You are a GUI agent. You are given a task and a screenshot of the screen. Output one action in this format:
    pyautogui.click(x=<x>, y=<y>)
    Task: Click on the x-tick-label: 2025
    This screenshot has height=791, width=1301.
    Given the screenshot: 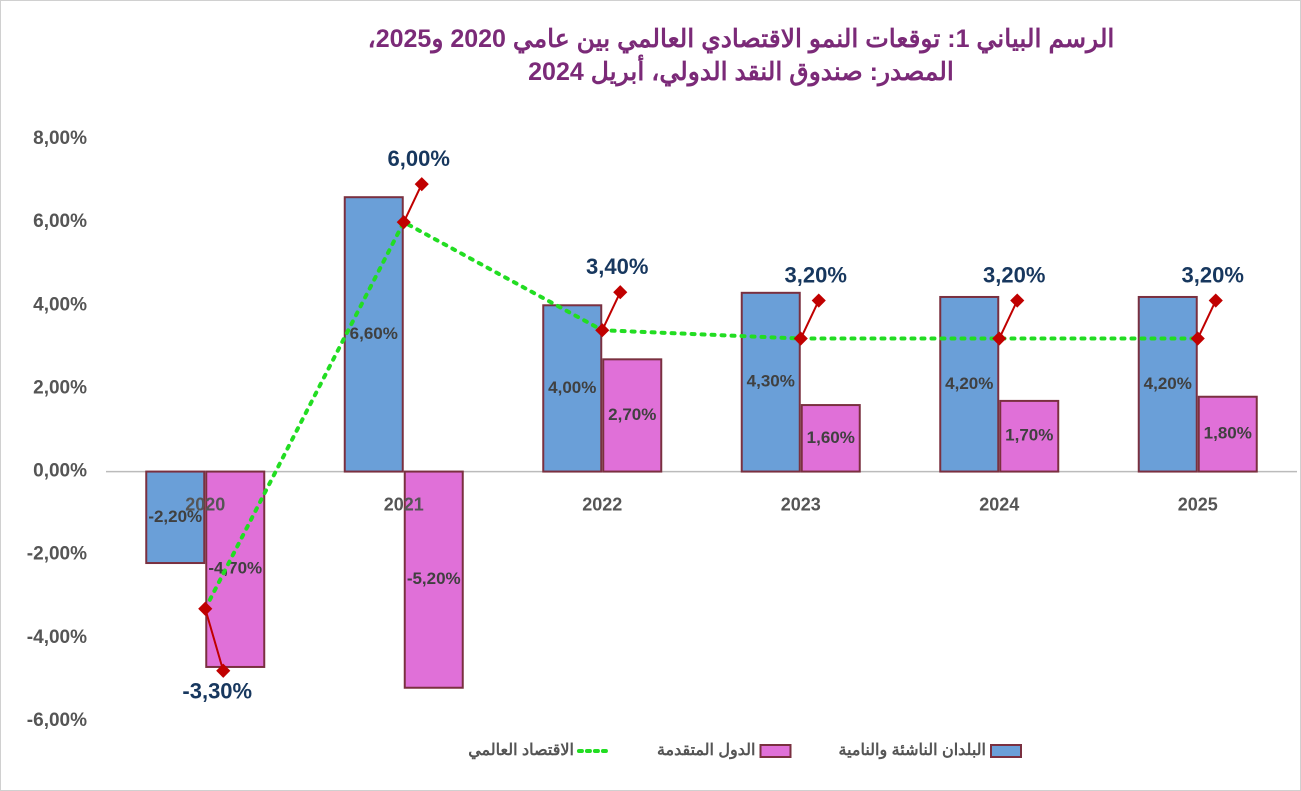 What is the action you would take?
    pyautogui.click(x=1198, y=504)
    